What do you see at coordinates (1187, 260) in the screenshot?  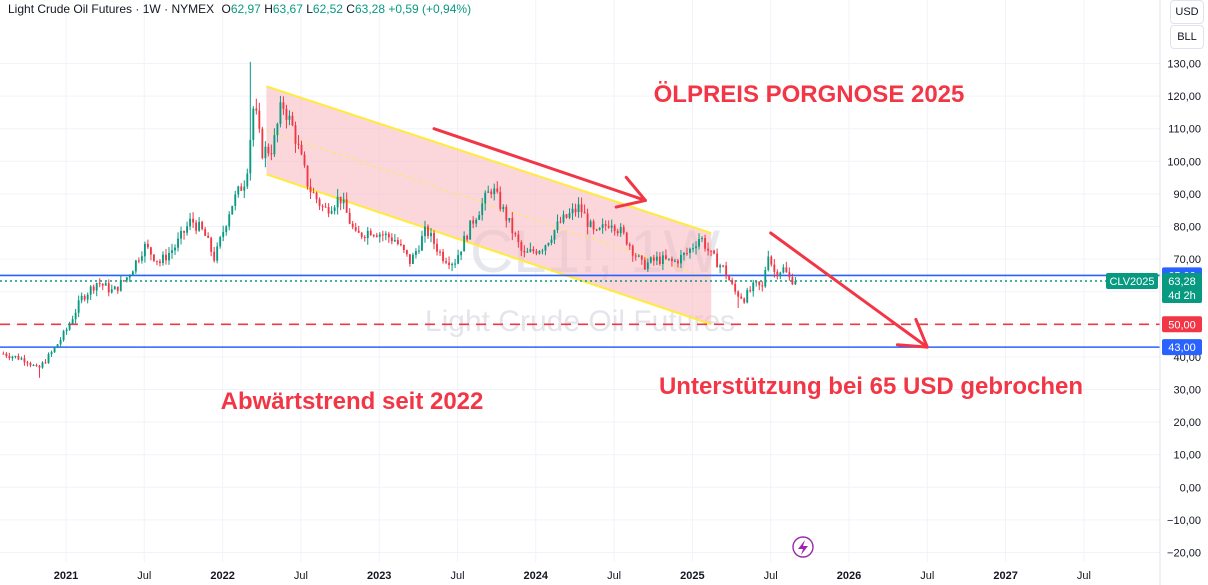 I see `price-tick-label: 70,00` at bounding box center [1187, 260].